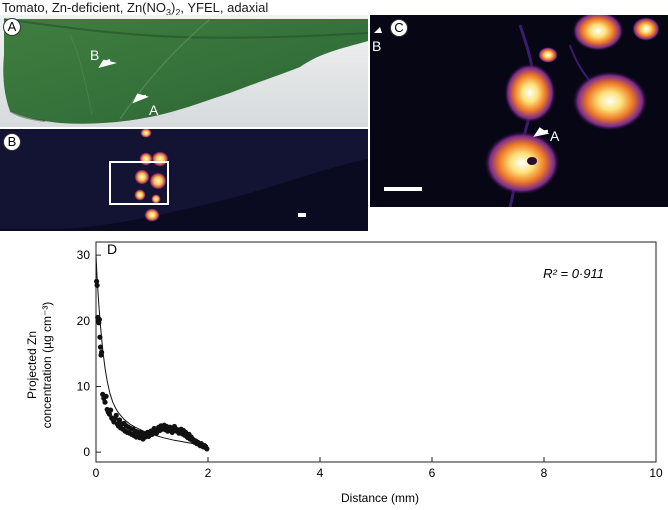 This screenshot has width=668, height=510. Describe the element at coordinates (86, 452) in the screenshot. I see `y-tick-label: 0` at that location.